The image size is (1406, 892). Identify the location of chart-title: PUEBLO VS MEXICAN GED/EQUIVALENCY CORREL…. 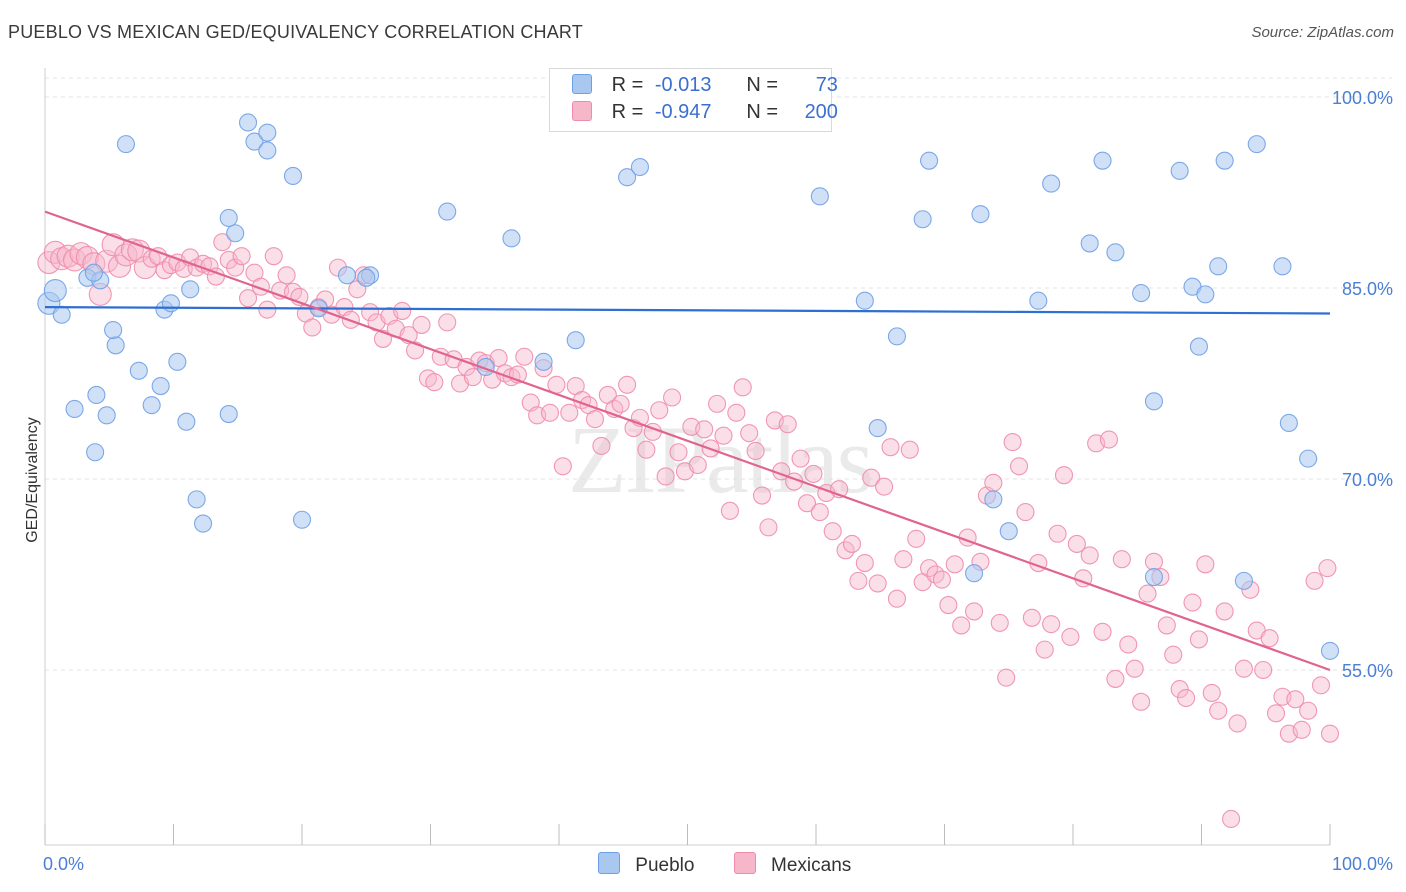
(295, 32).